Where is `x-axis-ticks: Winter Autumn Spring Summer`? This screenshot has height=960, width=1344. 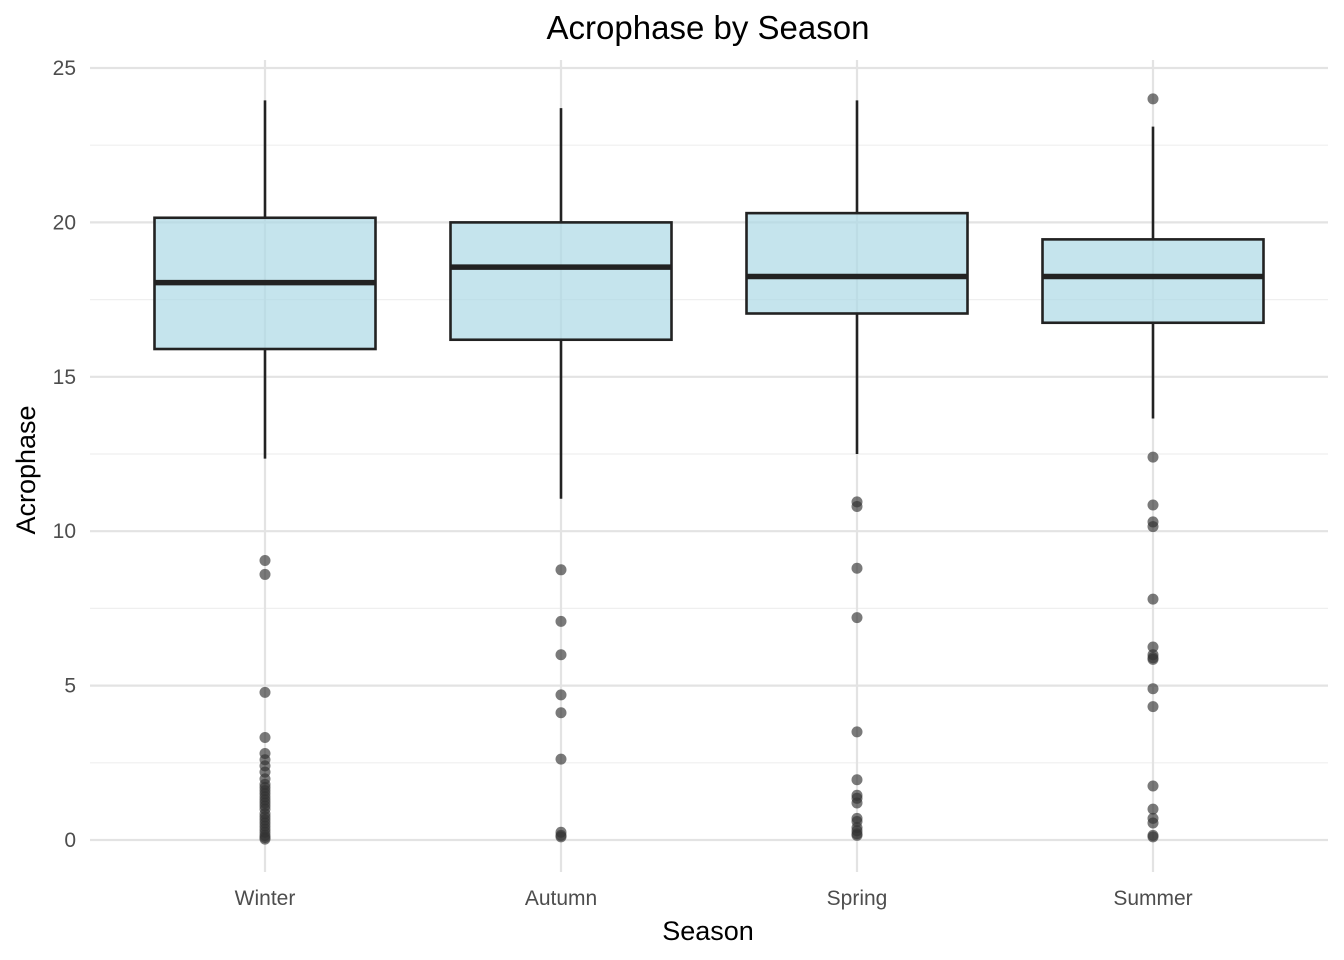
x-axis-ticks: Winter Autumn Spring Summer is located at coordinates (714, 898).